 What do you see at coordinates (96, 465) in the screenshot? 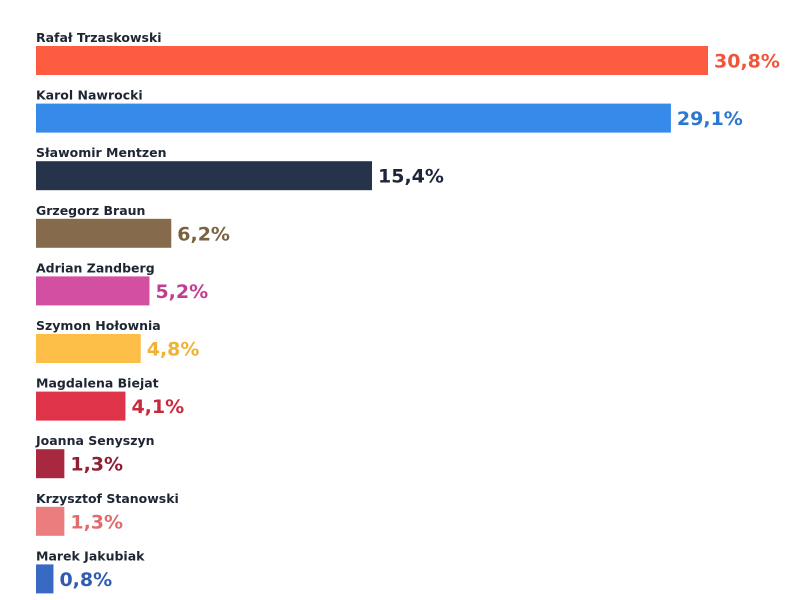
I see `value-label-joanna-senyszyn: 1,3%` at bounding box center [96, 465].